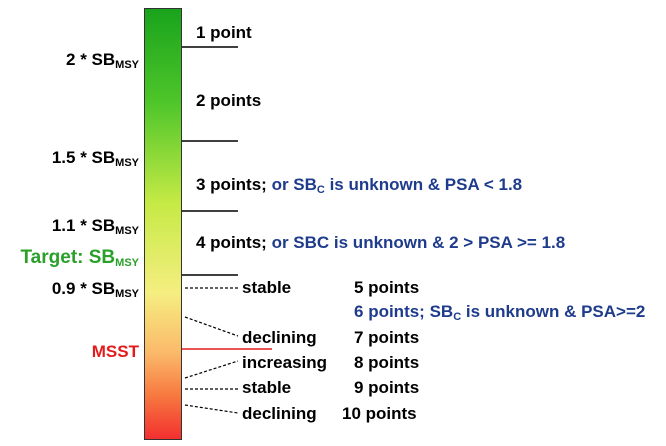 This screenshot has height=446, width=666. I want to click on points-7: 7 points, so click(387, 337).